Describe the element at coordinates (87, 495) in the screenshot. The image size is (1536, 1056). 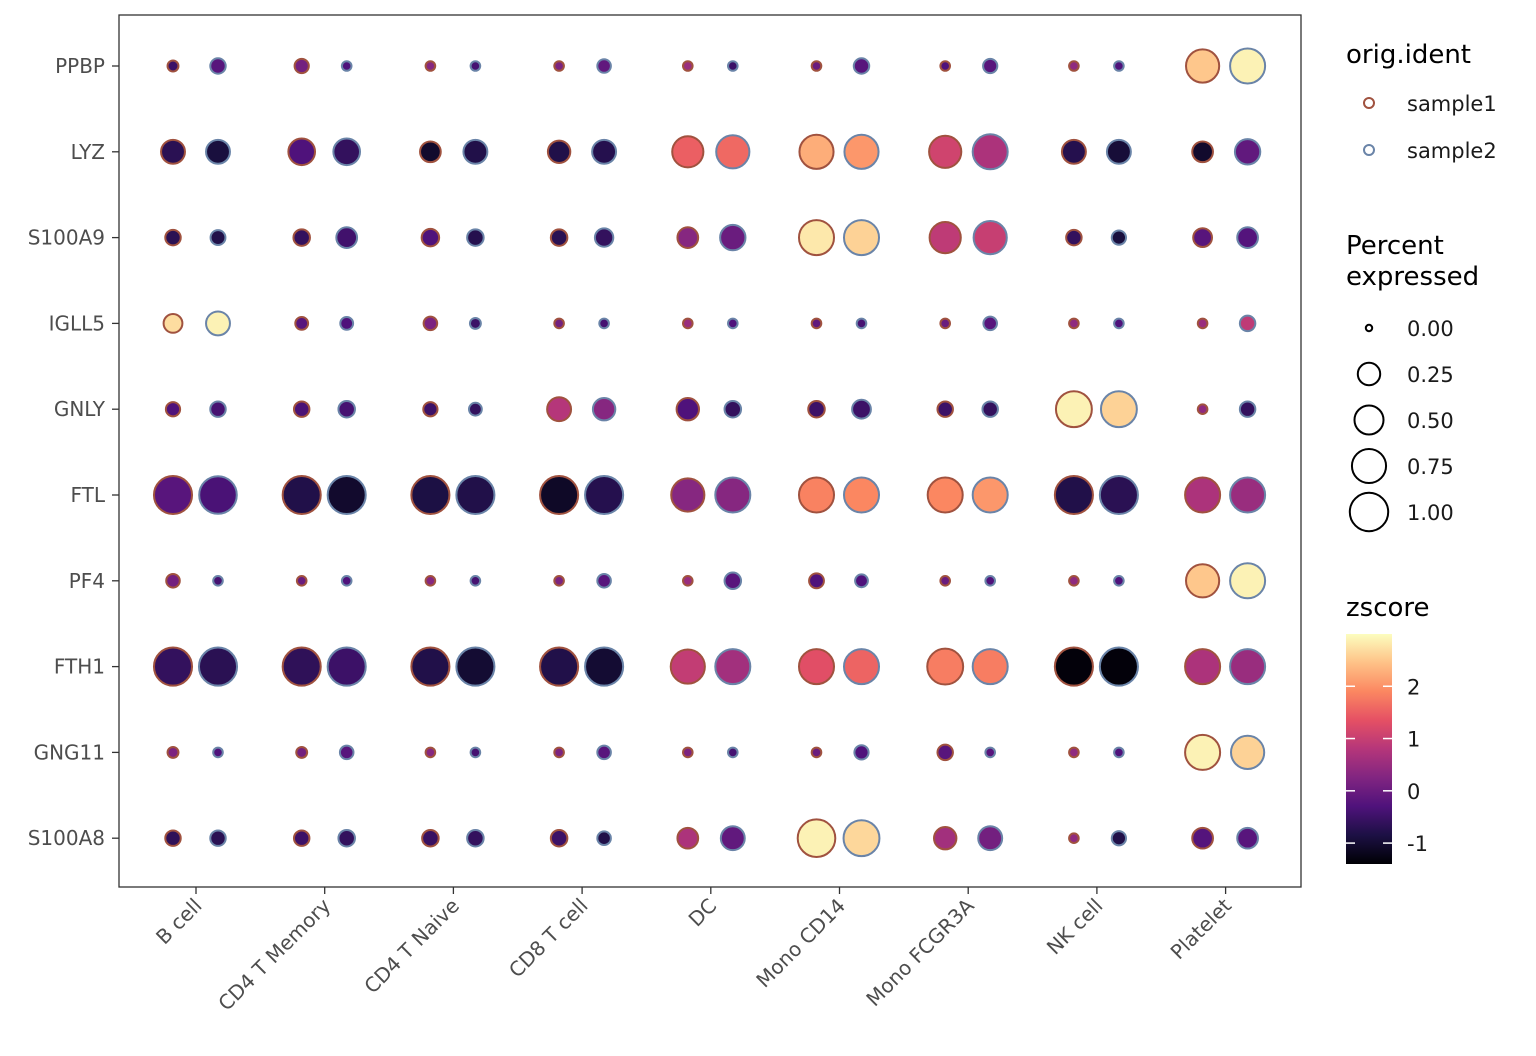
I see `y-tick-label: FTL` at that location.